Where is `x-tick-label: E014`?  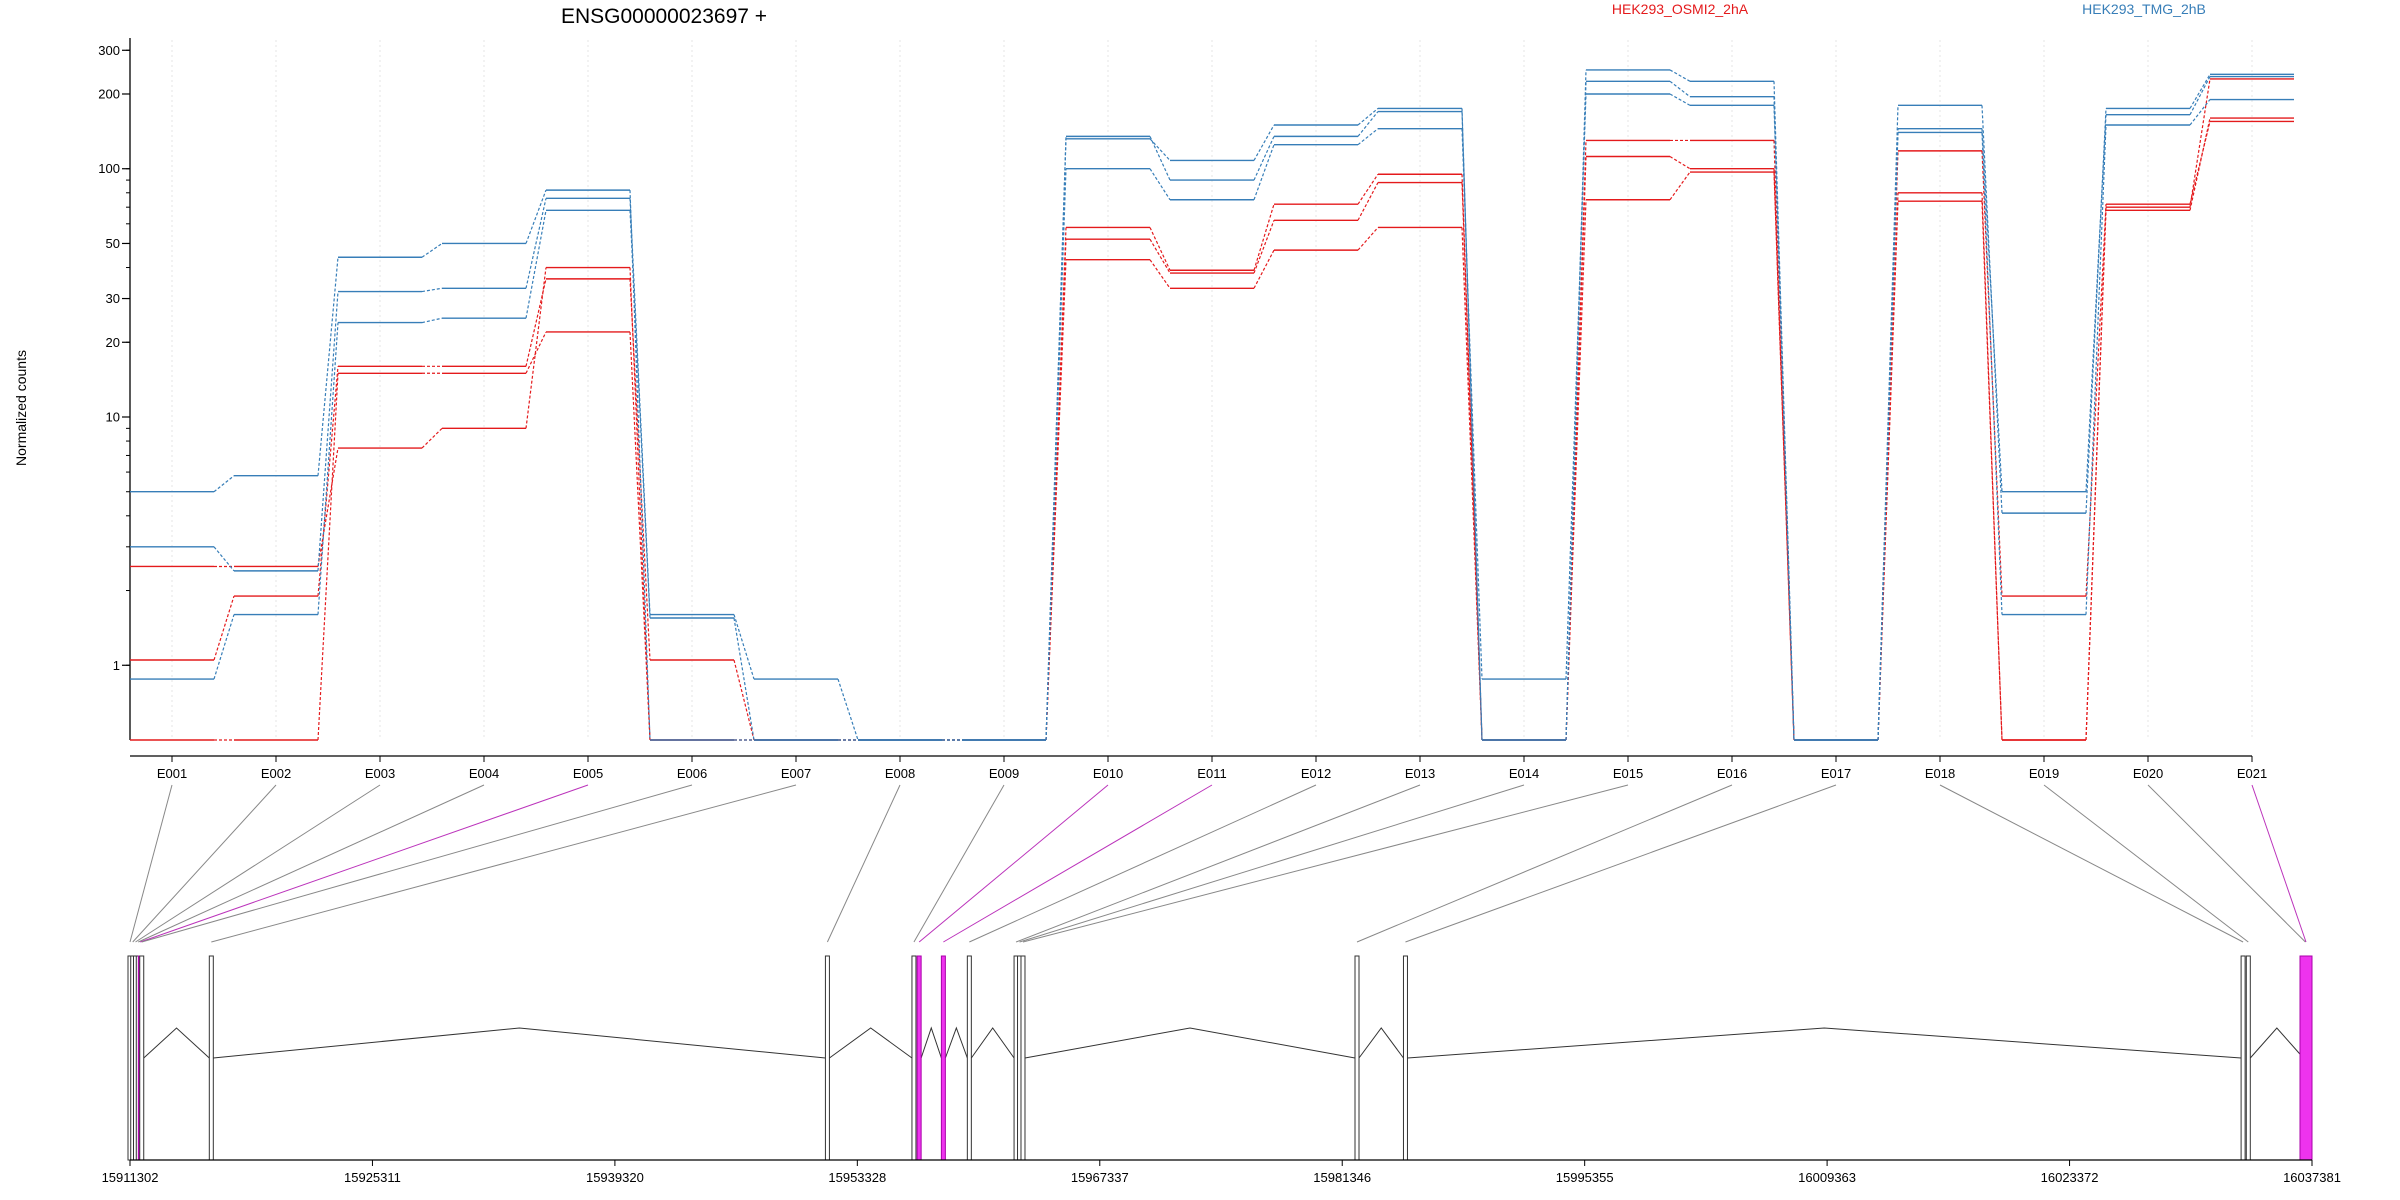 x-tick-label: E014 is located at coordinates (1524, 773).